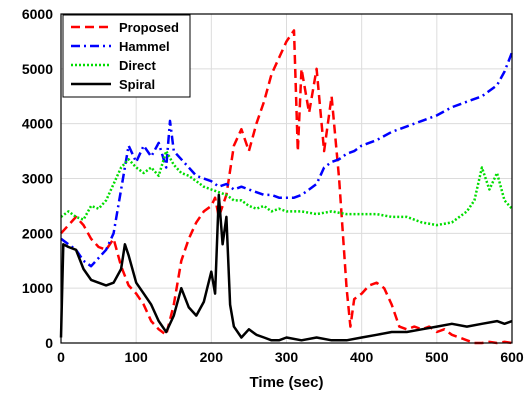 This screenshot has width=525, height=401. I want to click on y-tick-label: 1000, so click(37, 288).